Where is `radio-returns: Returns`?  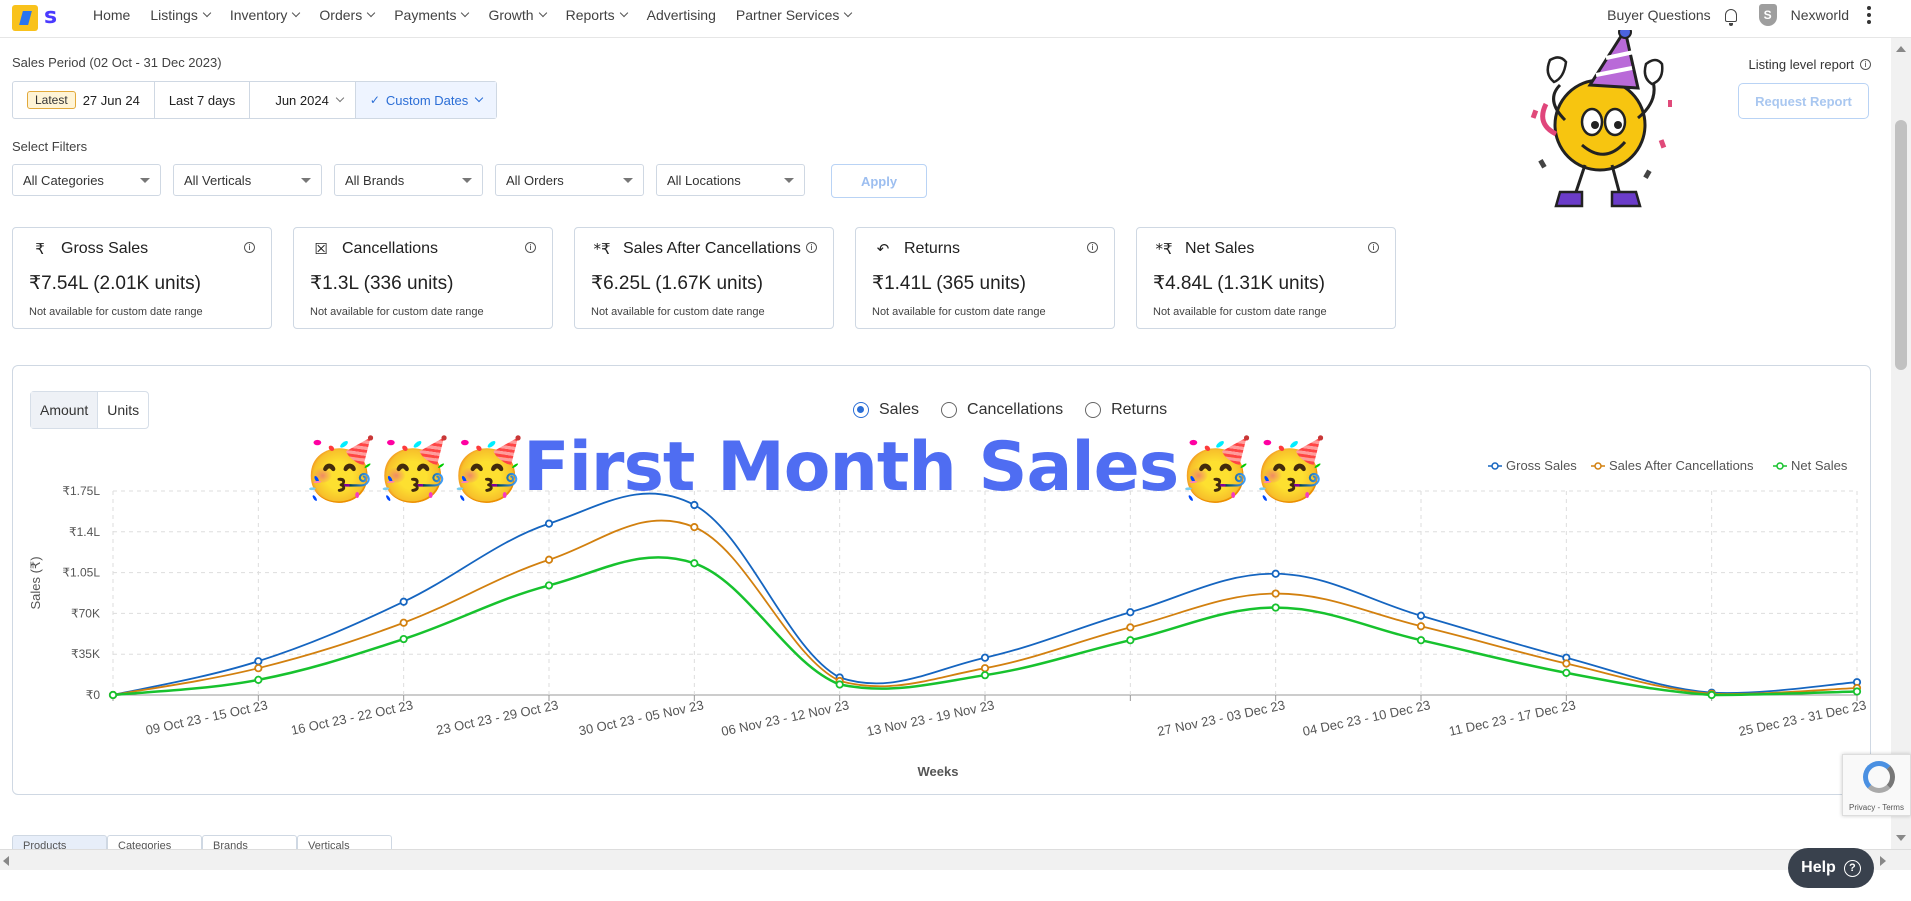 radio-returns: Returns is located at coordinates (1126, 410).